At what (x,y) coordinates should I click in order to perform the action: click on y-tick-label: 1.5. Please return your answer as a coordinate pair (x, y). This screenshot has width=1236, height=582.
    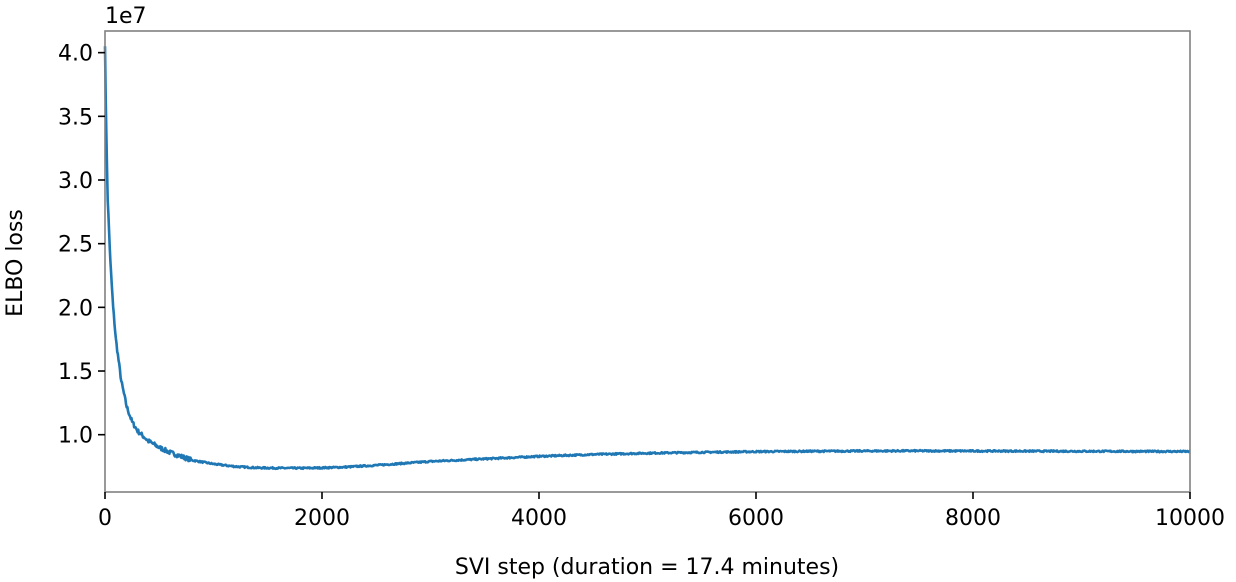
    Looking at the image, I should click on (75, 372).